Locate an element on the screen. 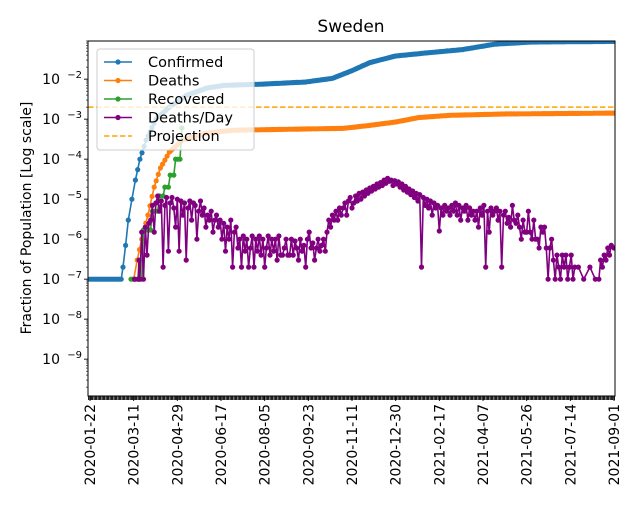  y-tick-exponent: −7 is located at coordinates (74, 275).